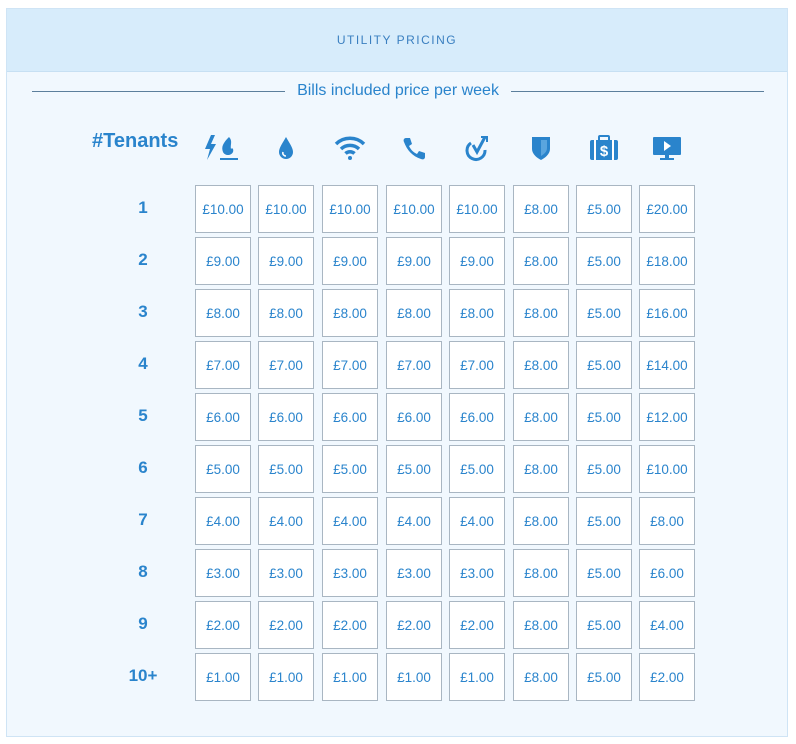 This screenshot has width=796, height=744. I want to click on phone-icon, so click(414, 148).